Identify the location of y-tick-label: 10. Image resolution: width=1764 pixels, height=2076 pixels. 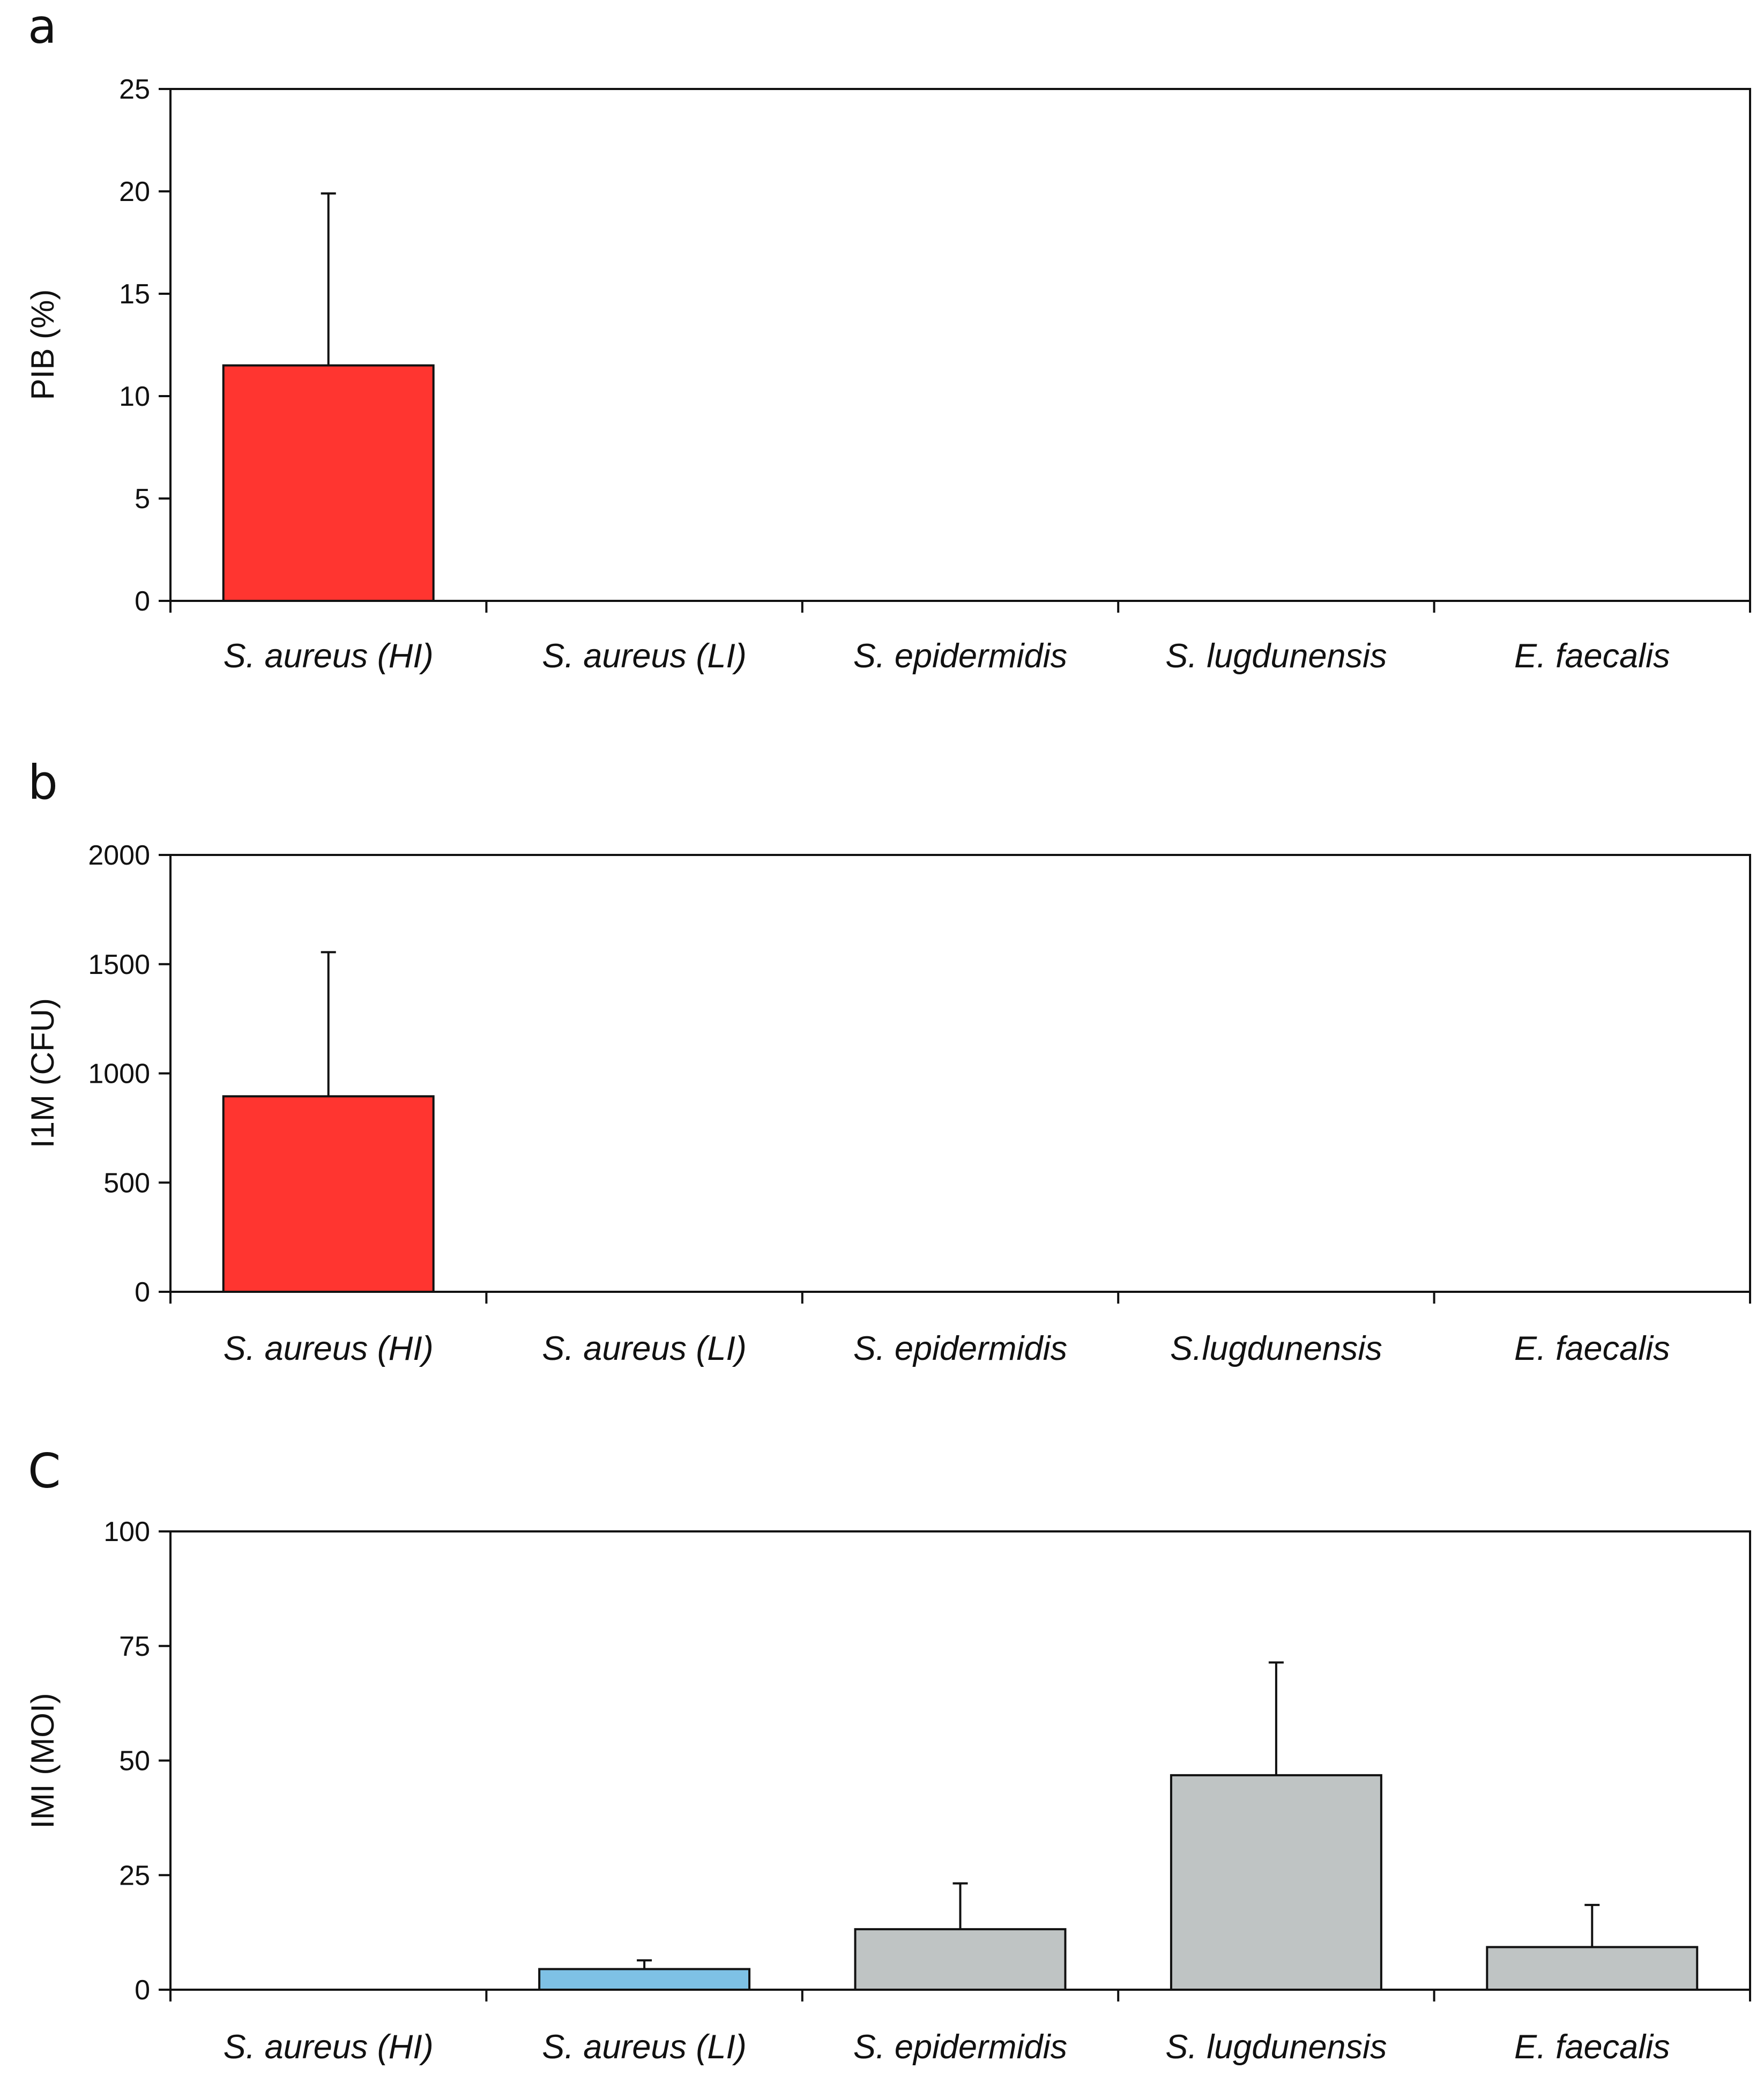
(134, 396).